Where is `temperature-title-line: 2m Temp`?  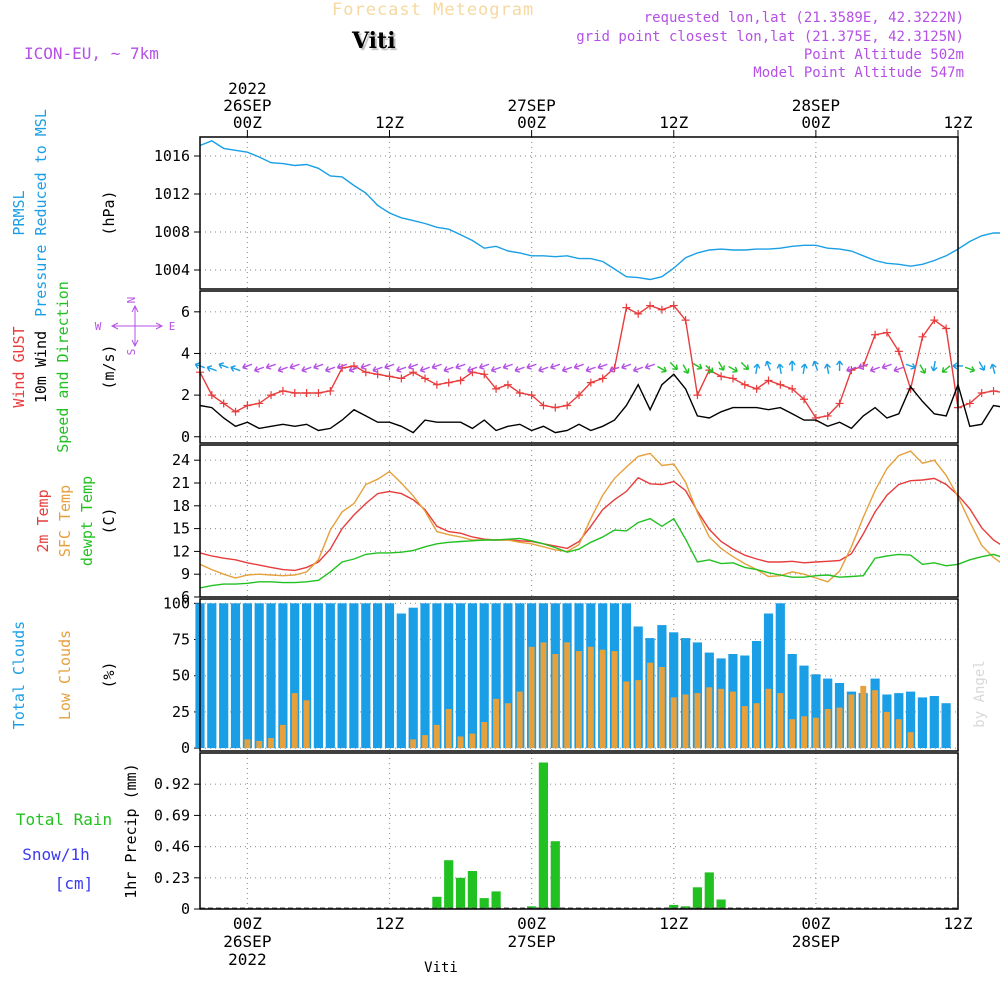
temperature-title-line: 2m Temp is located at coordinates (43, 520).